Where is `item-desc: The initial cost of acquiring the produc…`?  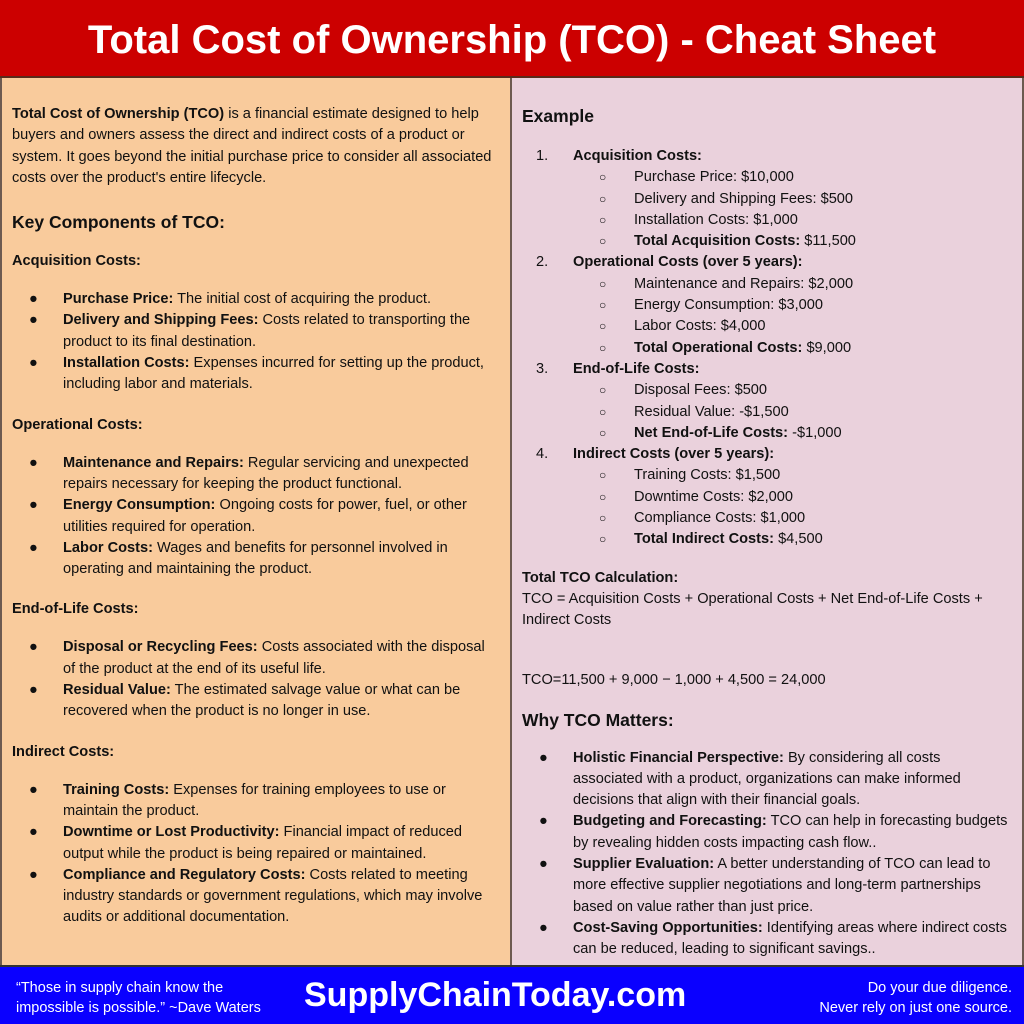 item-desc: The initial cost of acquiring the produc… is located at coordinates (302, 299).